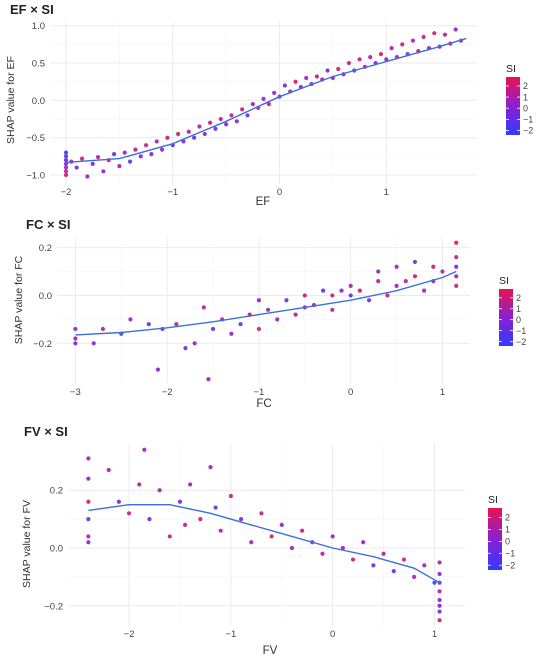  I want to click on colorbar-ef-ticks: 210 −1−2, so click(519, 108).